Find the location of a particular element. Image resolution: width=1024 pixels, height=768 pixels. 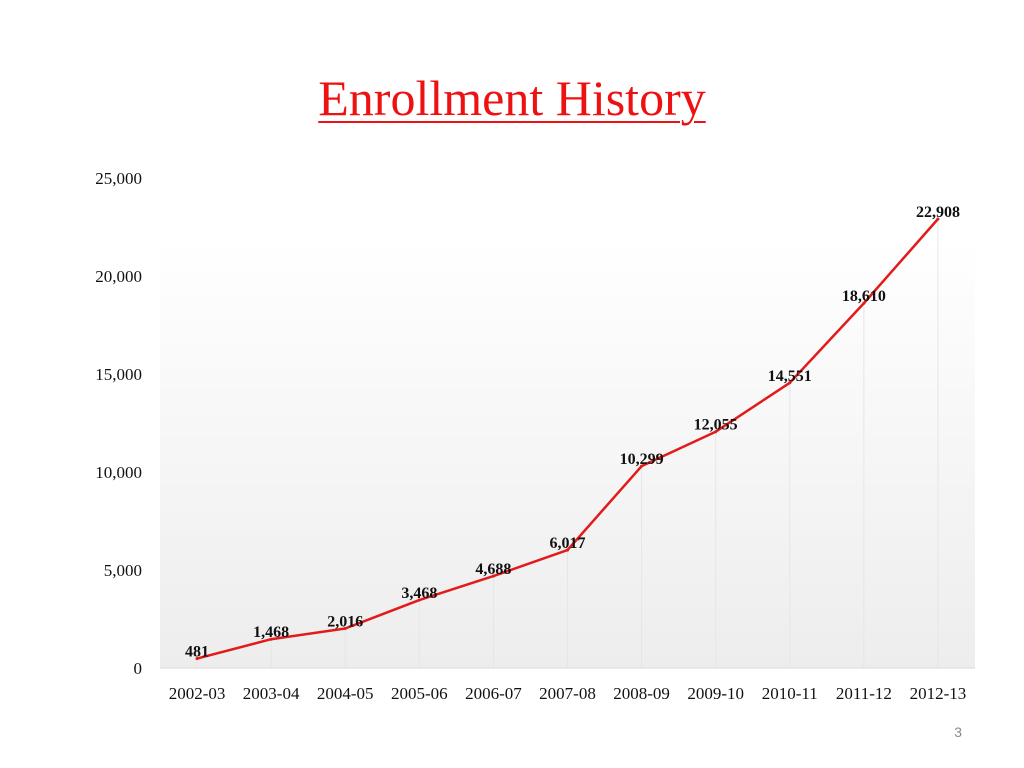

data-label: 12,055 is located at coordinates (716, 425).